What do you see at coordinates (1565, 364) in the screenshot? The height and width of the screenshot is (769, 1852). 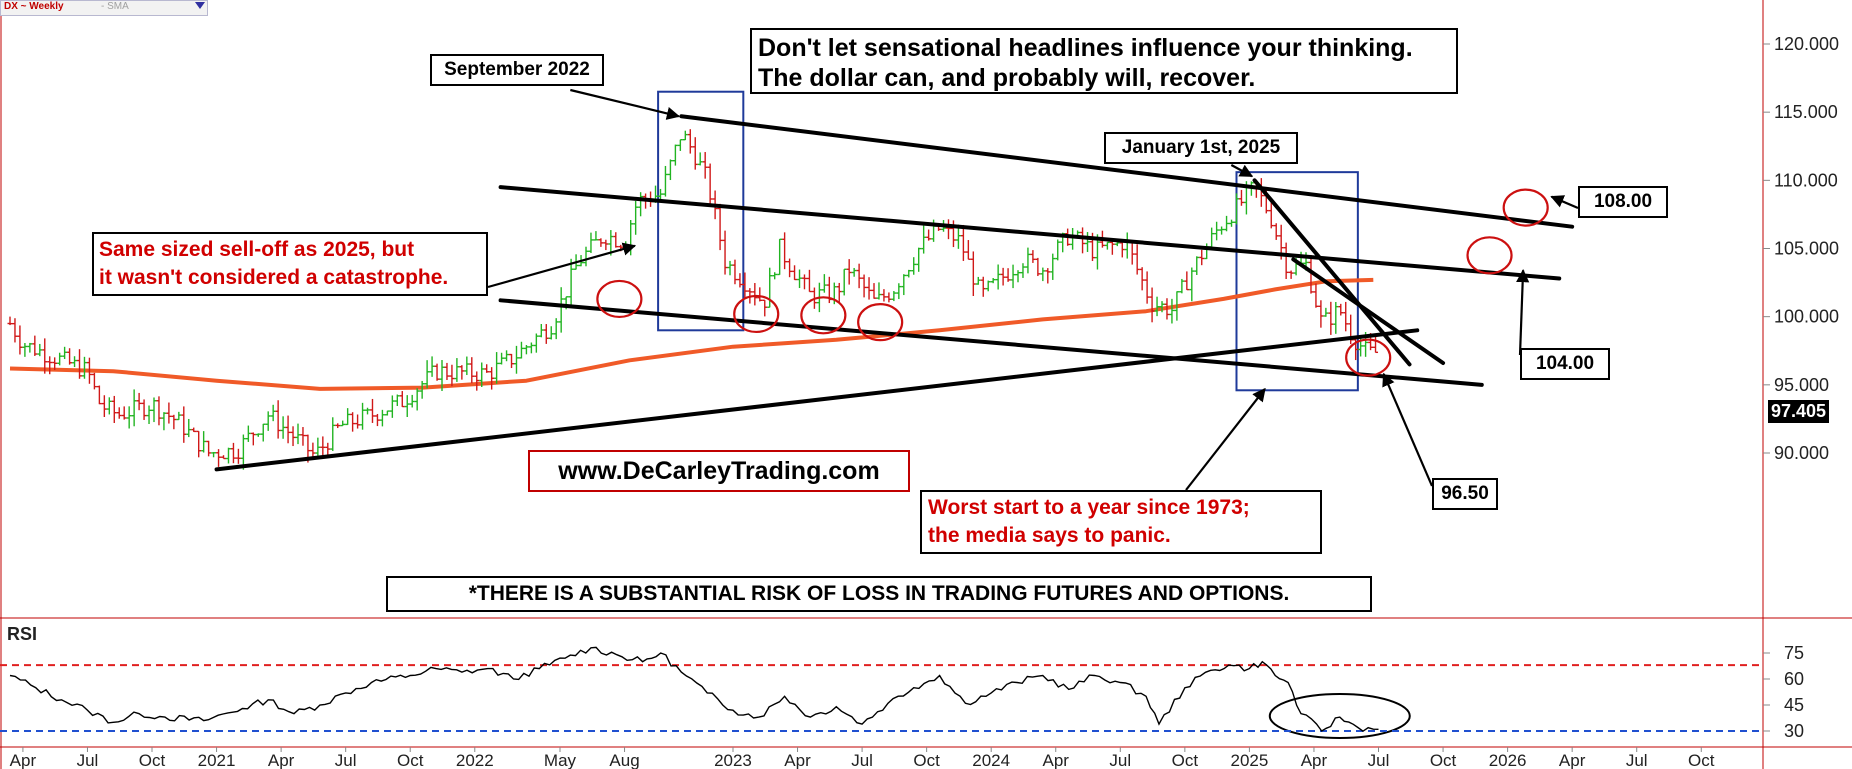 I see `level-104-label: 104.00` at bounding box center [1565, 364].